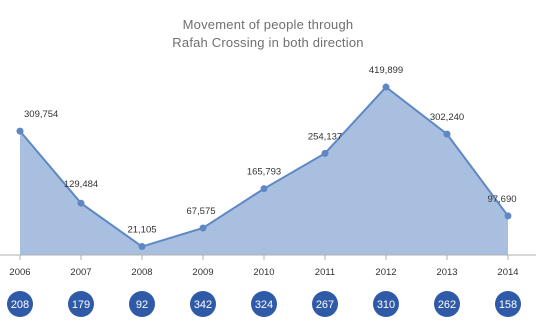 Image resolution: width=536 pixels, height=322 pixels. I want to click on count-circle-label: 158, so click(508, 305).